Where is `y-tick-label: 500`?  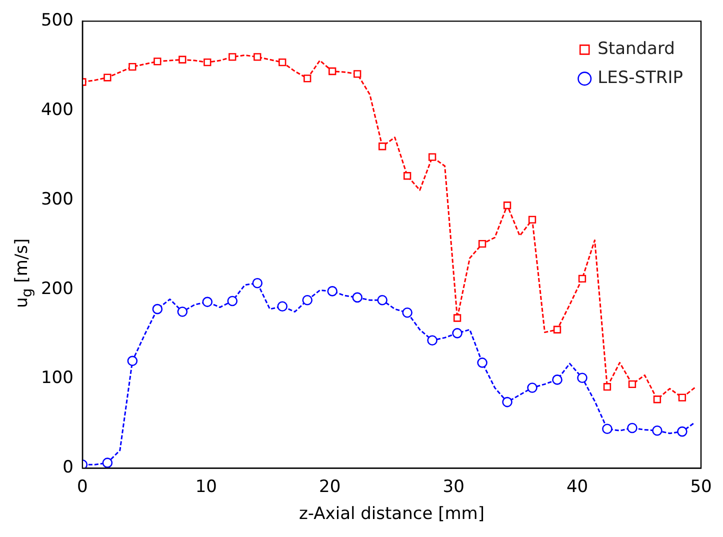 y-tick-label: 500 is located at coordinates (57, 20).